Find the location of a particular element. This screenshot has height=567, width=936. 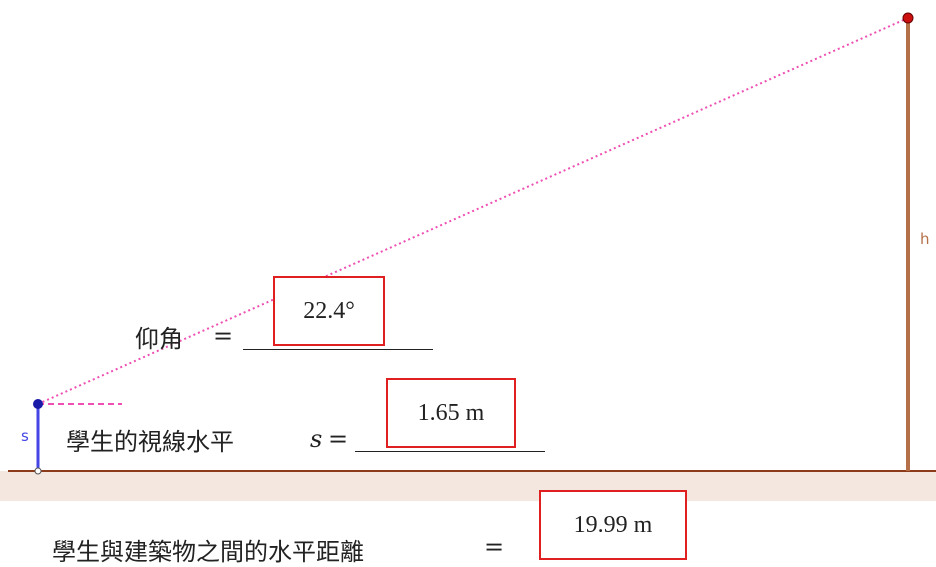

angle-value-box: 22.4° is located at coordinates (329, 311).